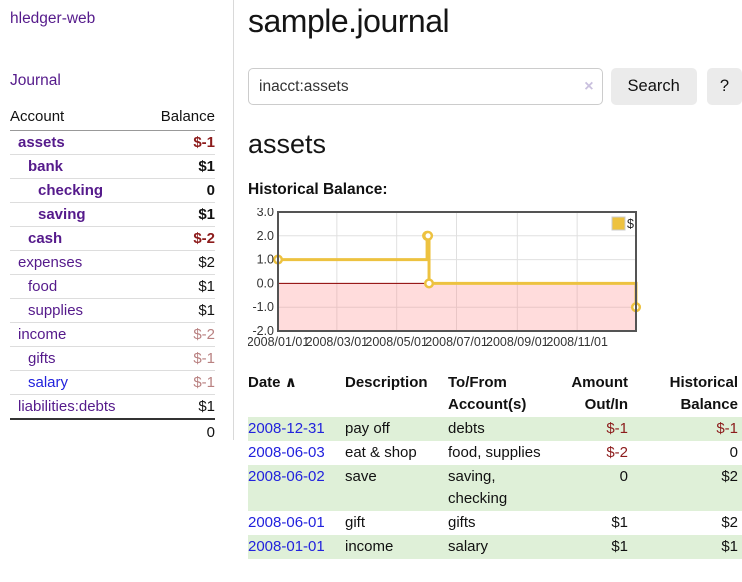  Describe the element at coordinates (112, 238) in the screenshot. I see `account-row: cash $-2` at that location.